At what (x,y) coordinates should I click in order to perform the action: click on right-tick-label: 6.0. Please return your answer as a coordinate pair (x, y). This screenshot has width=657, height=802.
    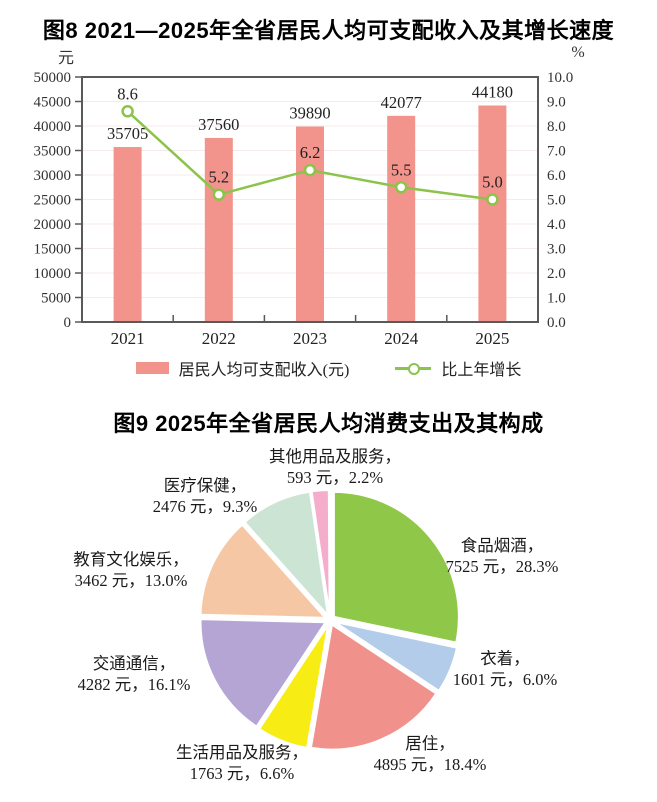
    Looking at the image, I should click on (556, 176).